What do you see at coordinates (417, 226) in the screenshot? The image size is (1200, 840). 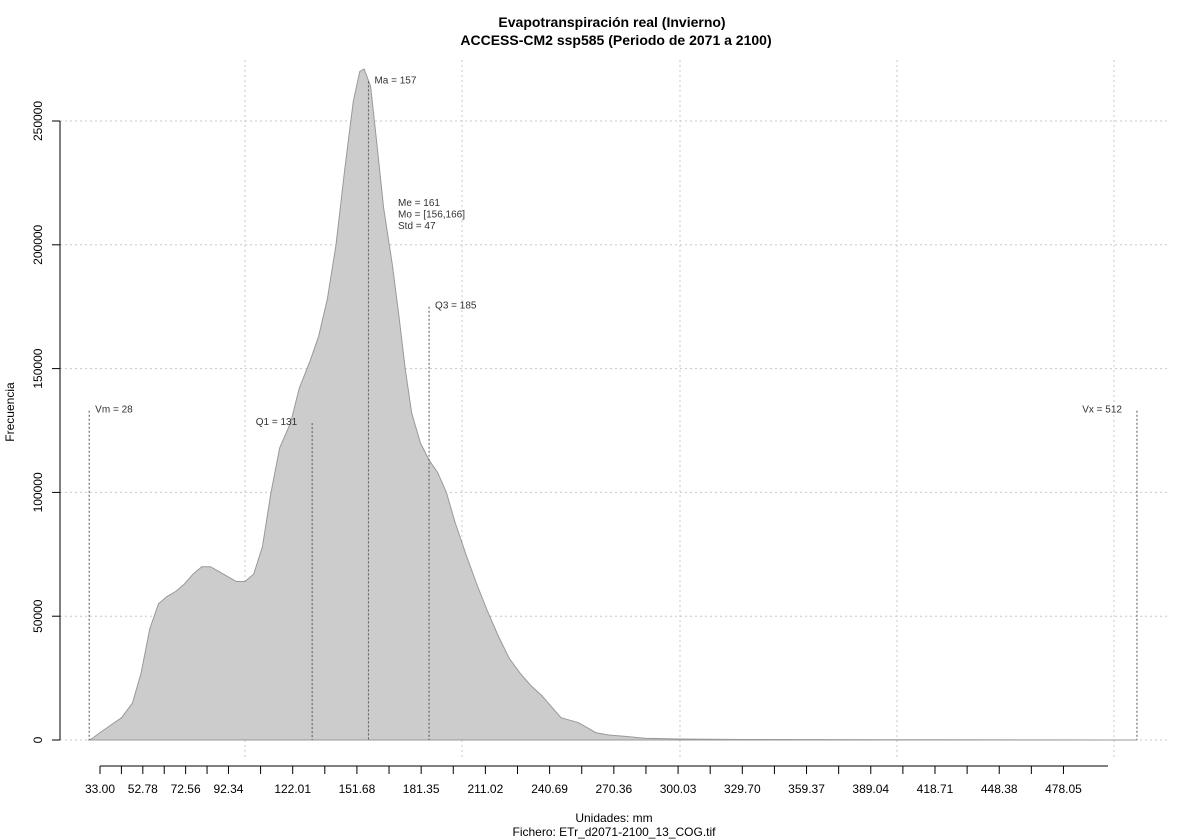 I see `stat-label: Std = 47` at bounding box center [417, 226].